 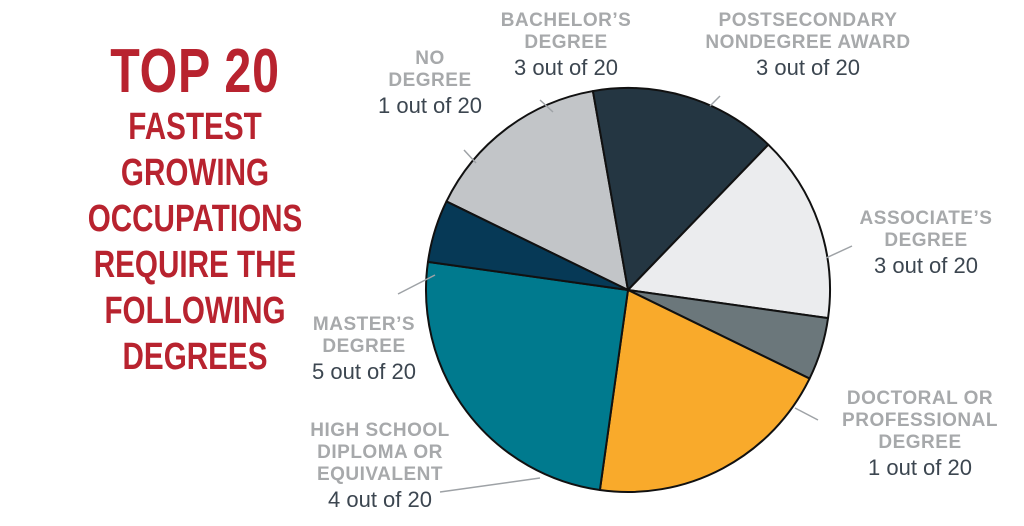 I want to click on slice-label-name: PROFESSIONAL, so click(x=920, y=420).